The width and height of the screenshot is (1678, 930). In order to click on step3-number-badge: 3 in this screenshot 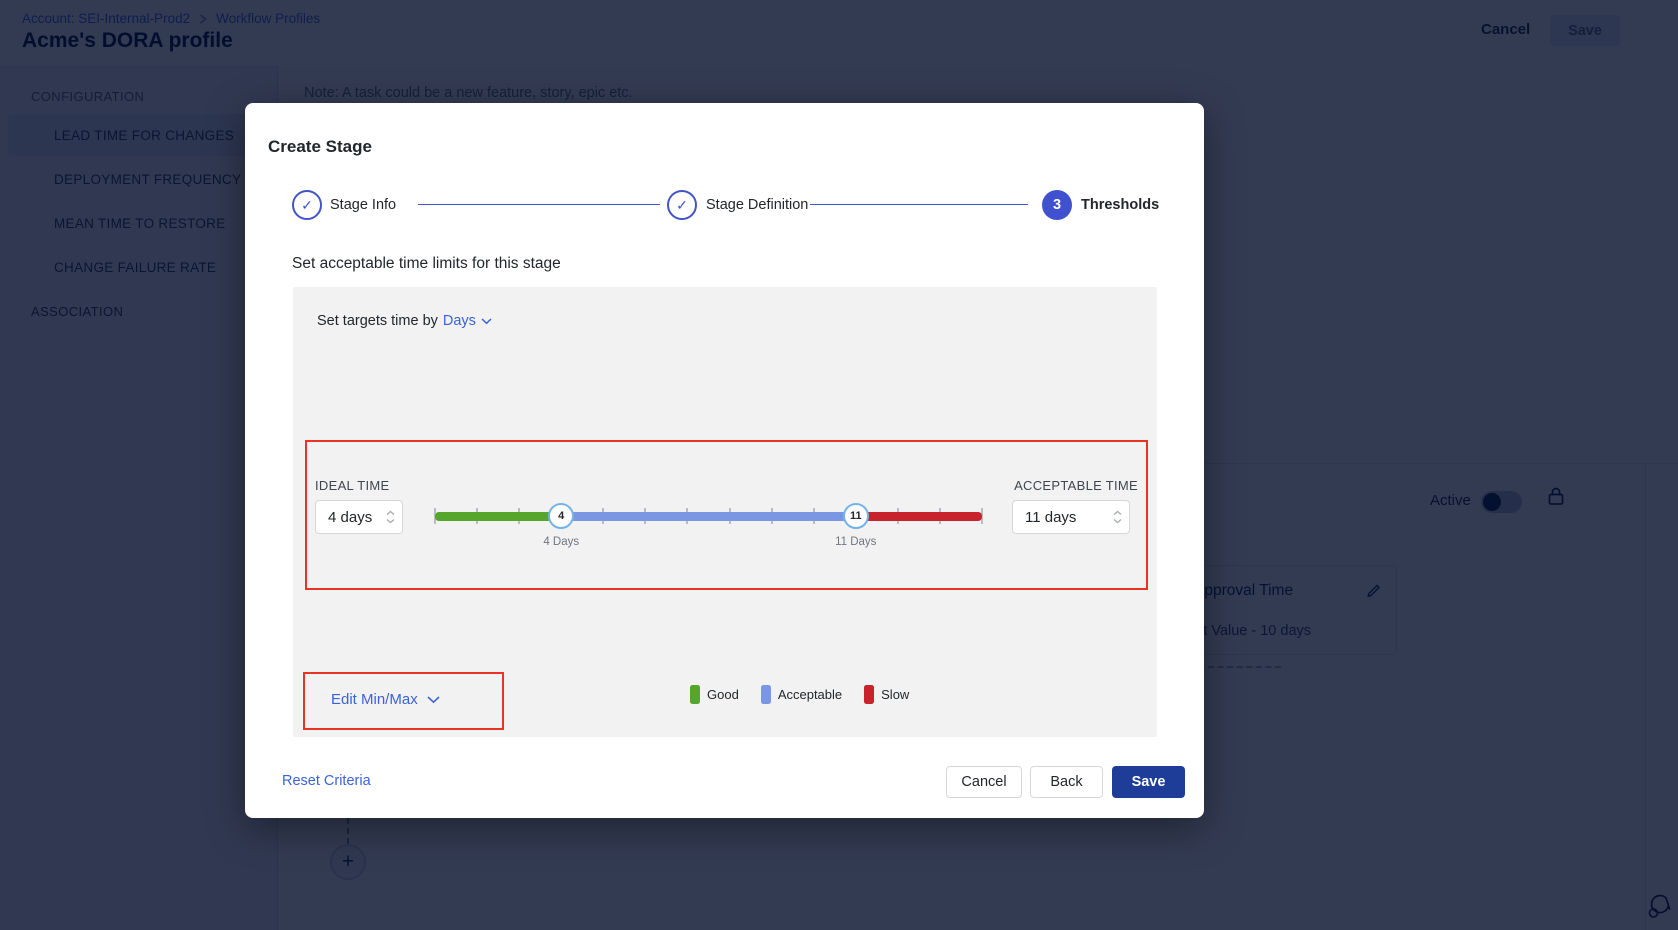, I will do `click(1057, 205)`.